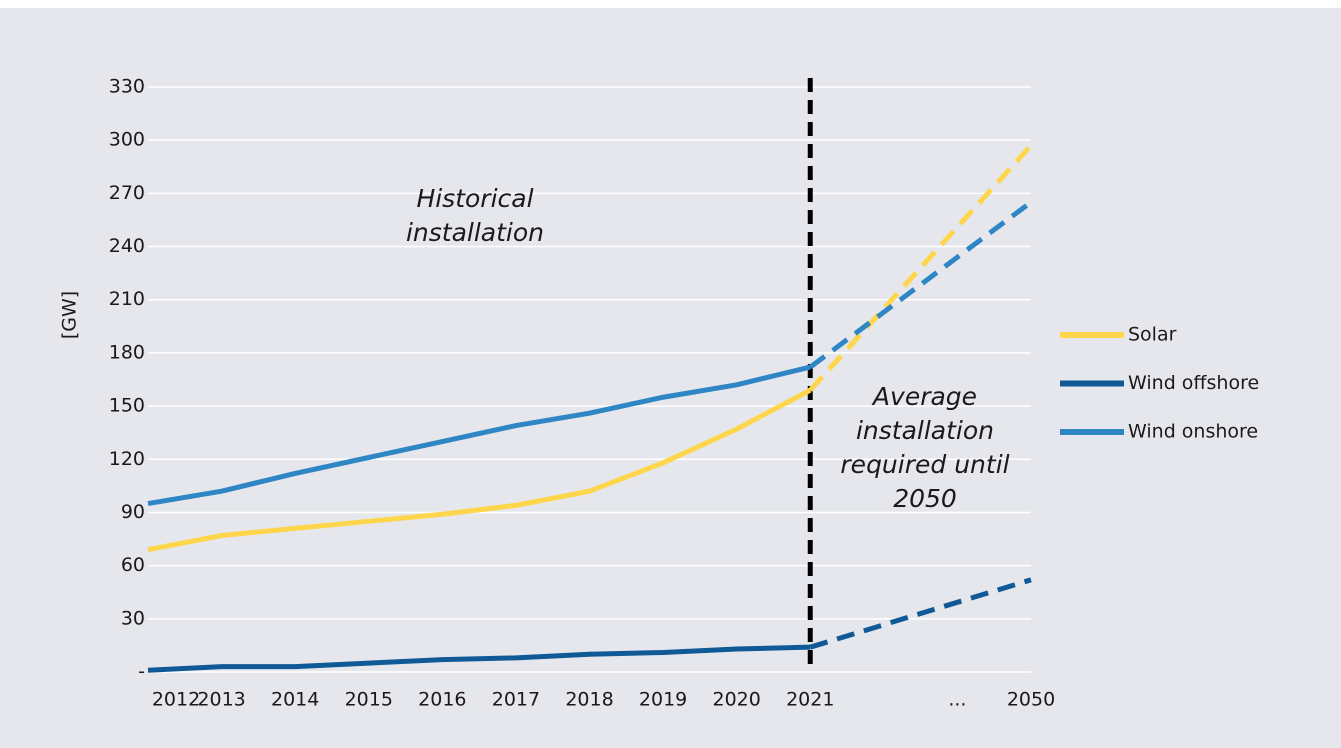 The height and width of the screenshot is (748, 1341). What do you see at coordinates (1193, 432) in the screenshot?
I see `legend-label: Wind onshore` at bounding box center [1193, 432].